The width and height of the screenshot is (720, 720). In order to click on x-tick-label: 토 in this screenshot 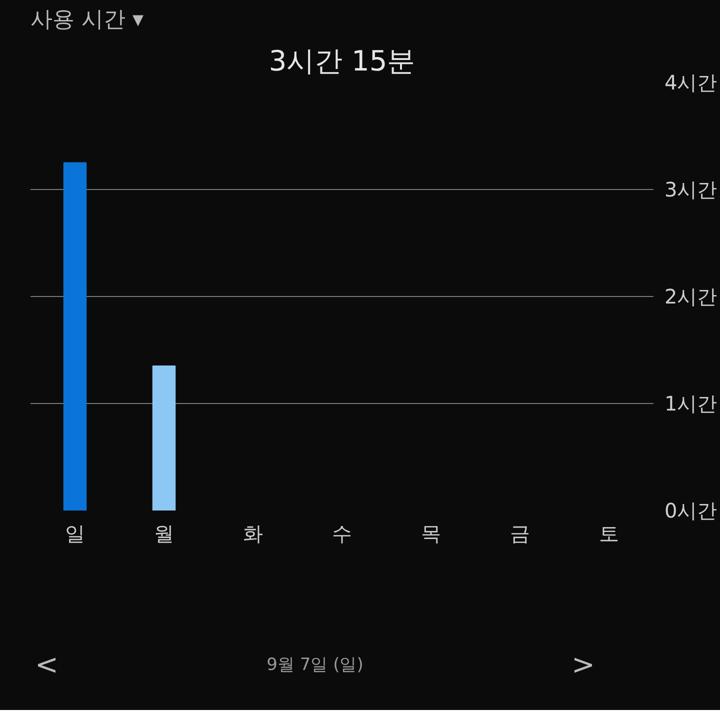, I will do `click(609, 534)`.